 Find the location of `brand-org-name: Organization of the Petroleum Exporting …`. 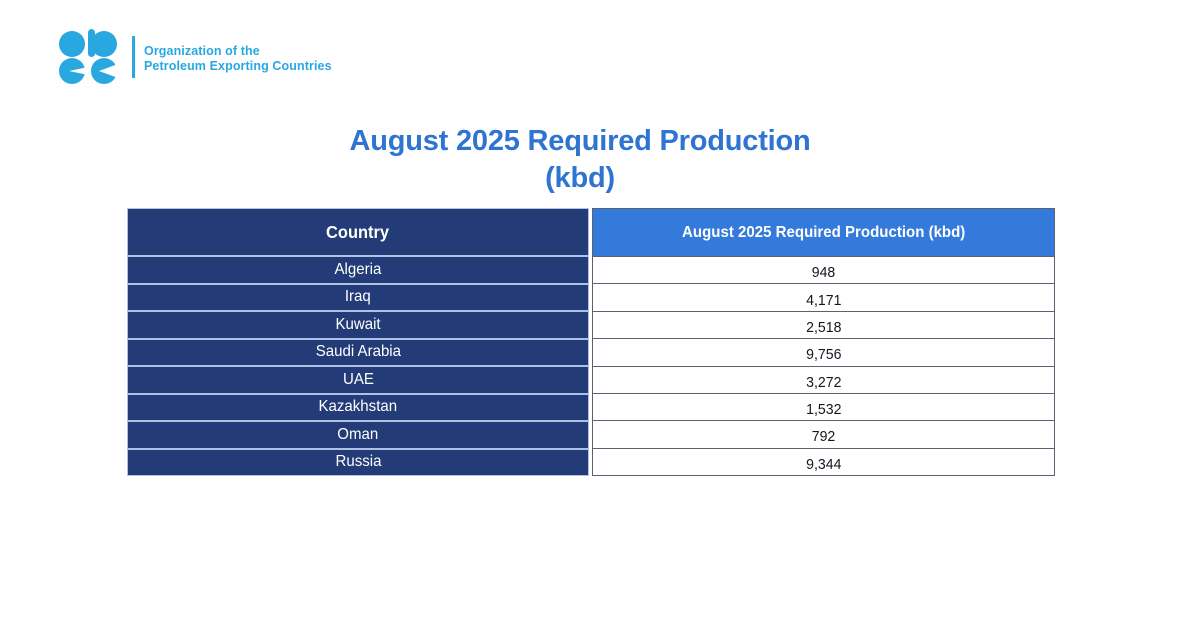

brand-org-name: Organization of the Petroleum Exporting … is located at coordinates (238, 59).